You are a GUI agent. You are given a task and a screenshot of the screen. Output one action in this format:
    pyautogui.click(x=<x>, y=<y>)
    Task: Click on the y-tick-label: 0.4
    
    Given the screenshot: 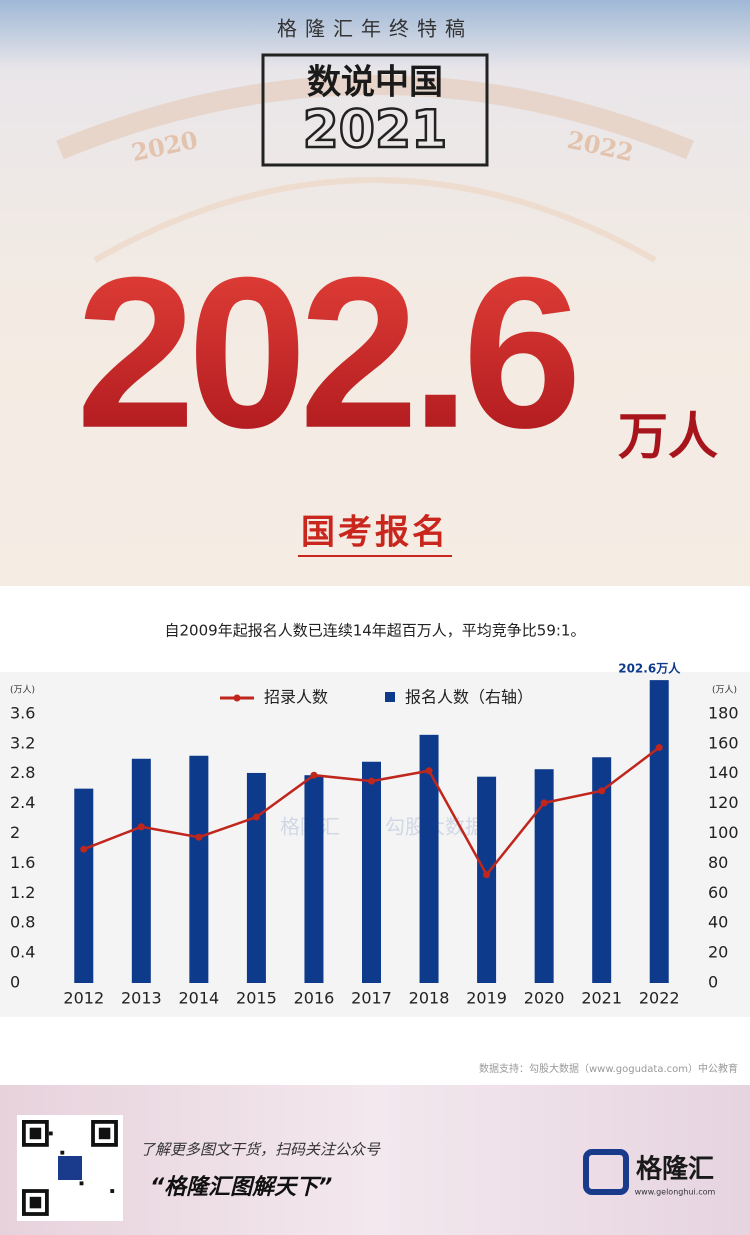 What is the action you would take?
    pyautogui.click(x=22, y=952)
    